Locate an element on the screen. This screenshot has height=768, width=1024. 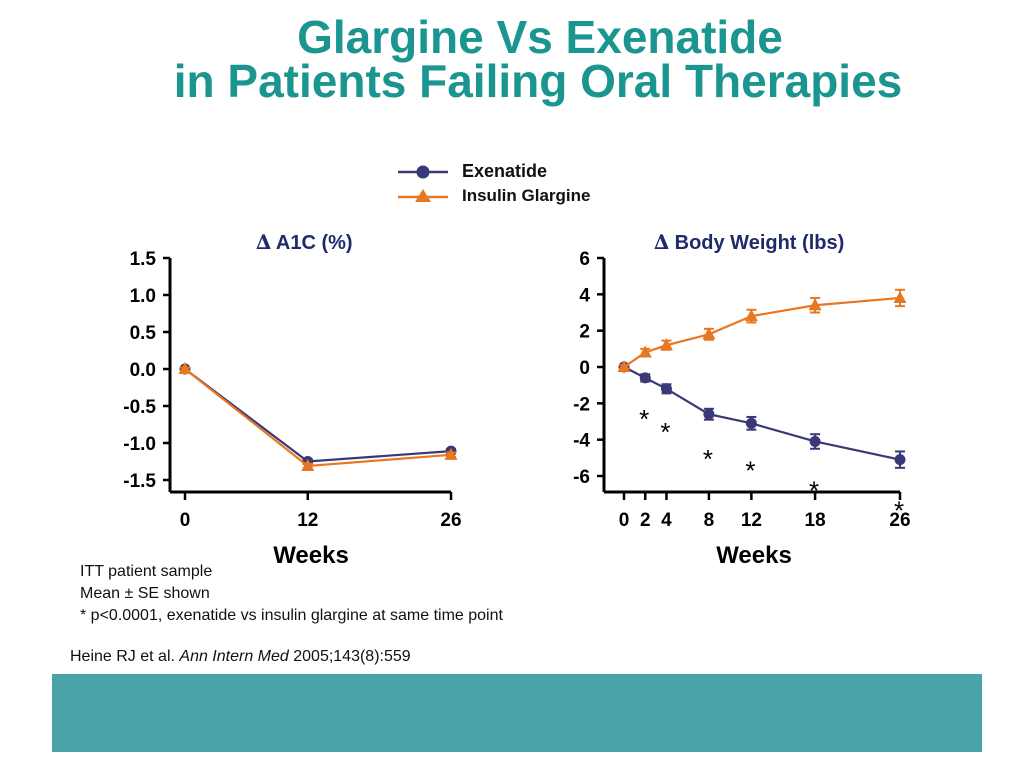
slide-title-line2: in Patients Failing Oral Therapies is located at coordinates (538, 81).